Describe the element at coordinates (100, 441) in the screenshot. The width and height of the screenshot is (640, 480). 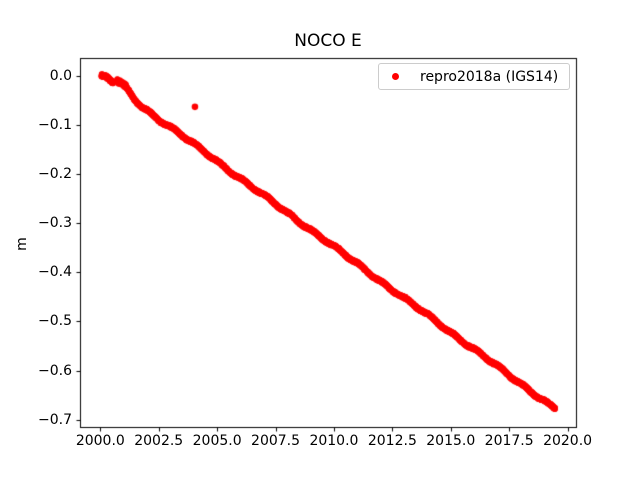
I see `x-tick-label: 2000.0` at that location.